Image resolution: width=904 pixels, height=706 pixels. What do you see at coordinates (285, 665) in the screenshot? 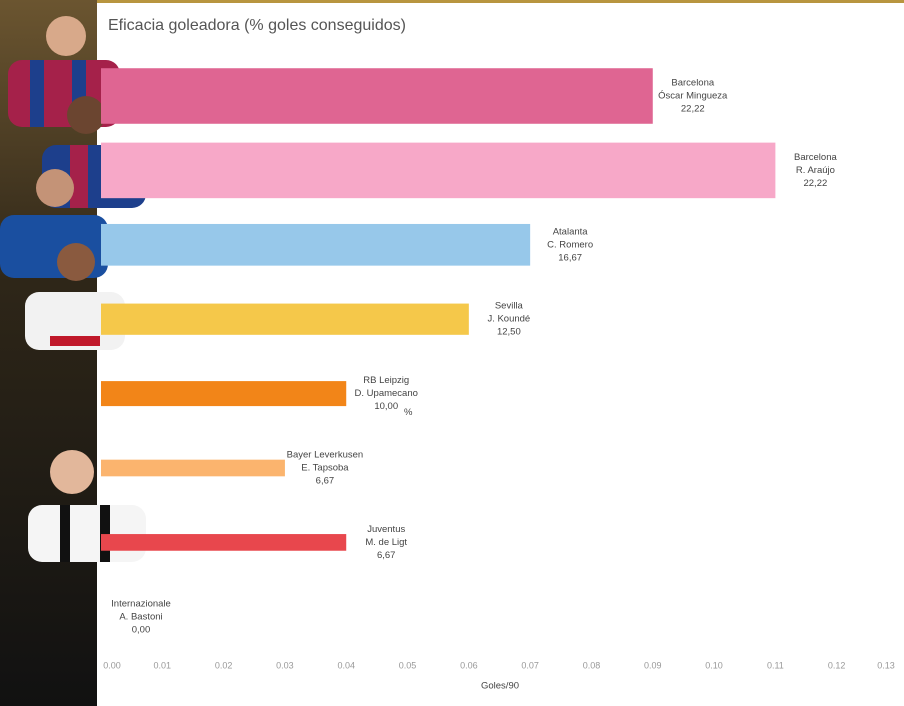
I see `x-tick-label: 0.03` at bounding box center [285, 665].